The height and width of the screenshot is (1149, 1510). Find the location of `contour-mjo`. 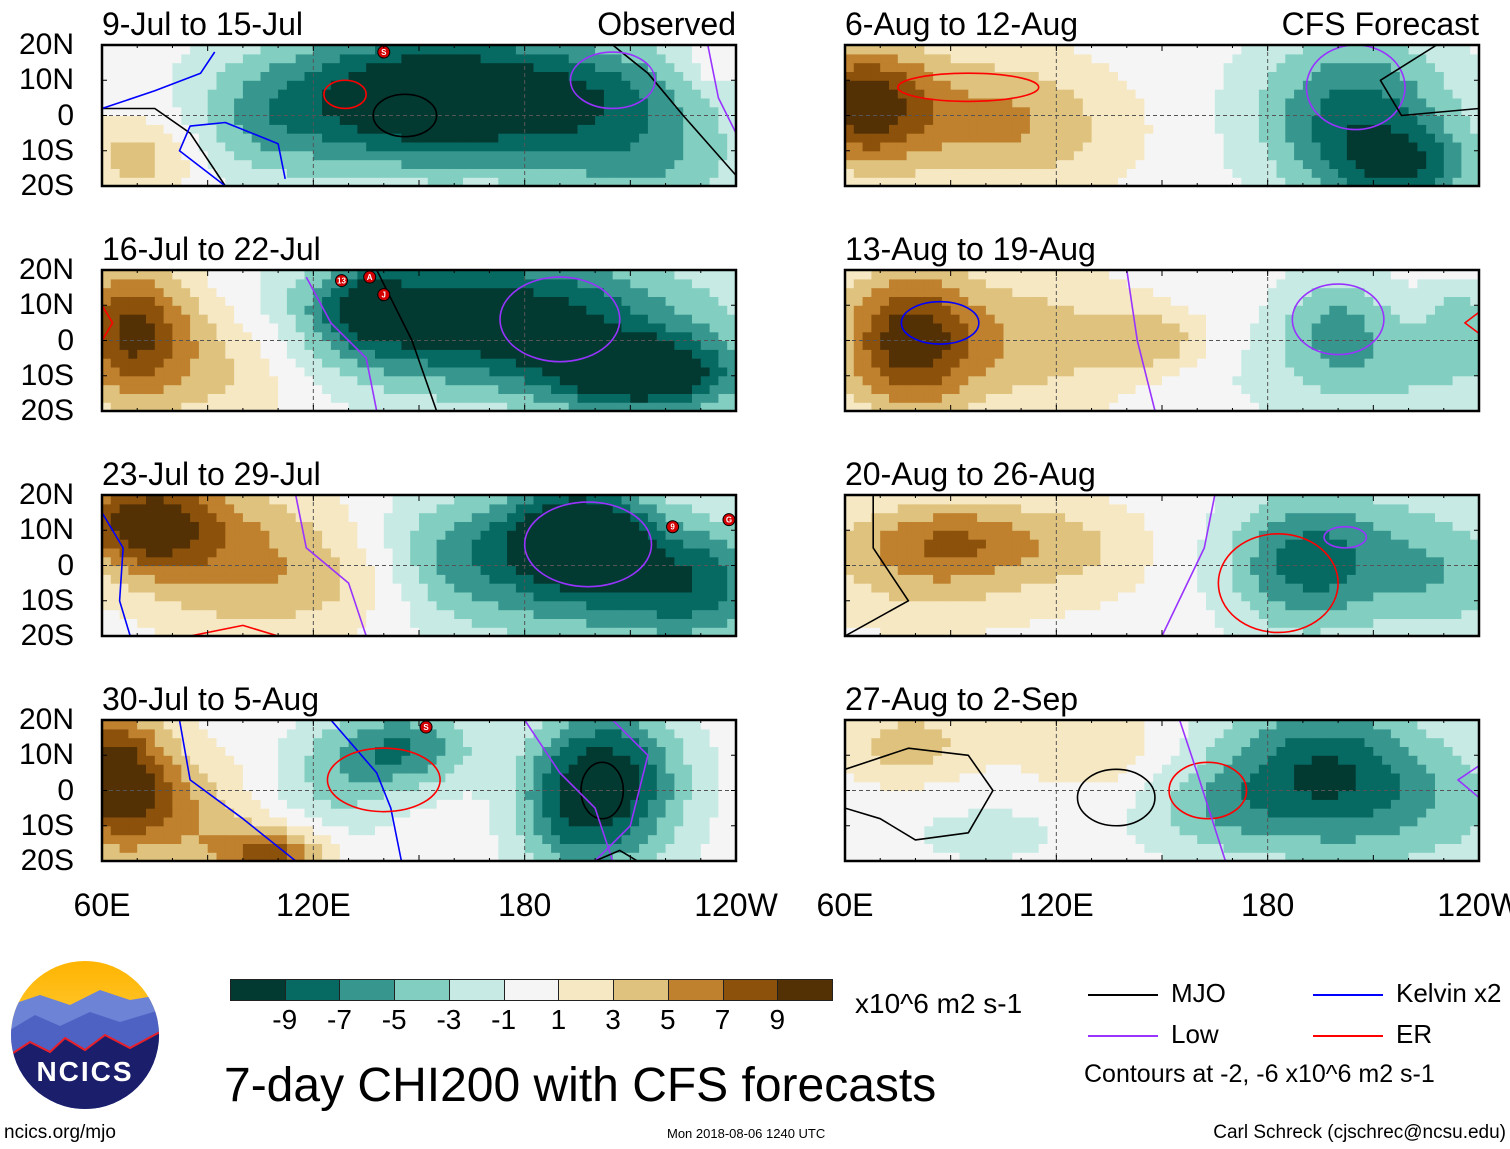

contour-mjo is located at coordinates (164, 146).